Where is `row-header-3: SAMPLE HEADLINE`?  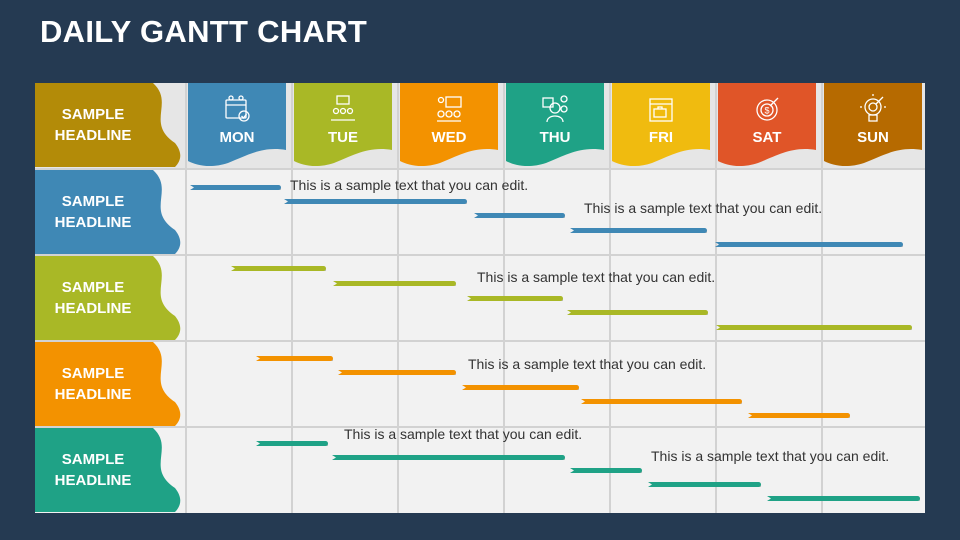
row-header-3: SAMPLE HEADLINE is located at coordinates (111, 384).